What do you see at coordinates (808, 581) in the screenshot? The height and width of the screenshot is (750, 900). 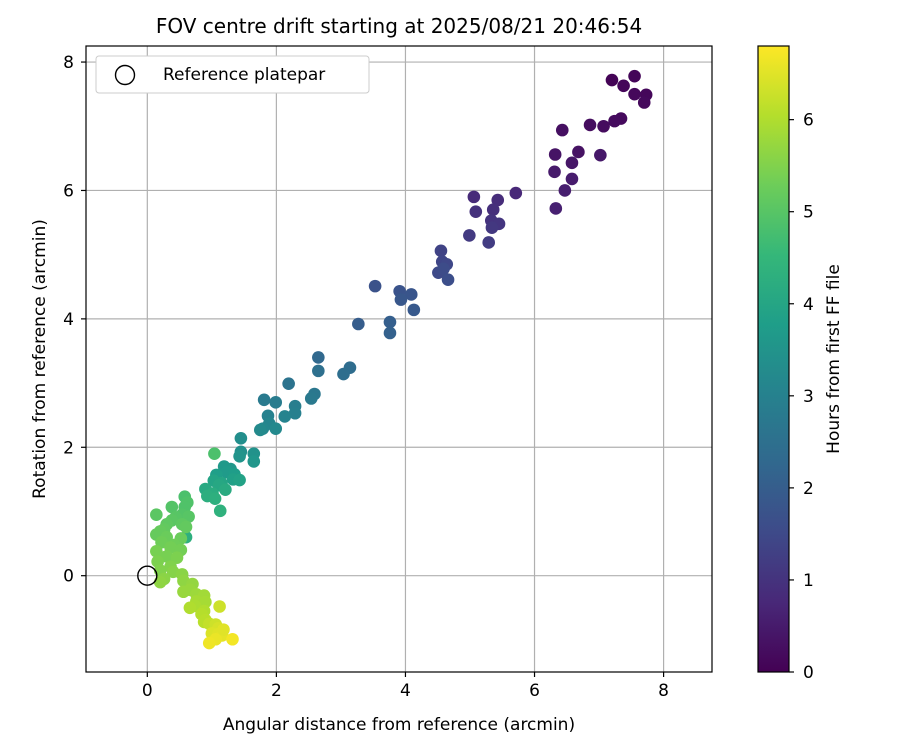 I see `colorbar-tick-label: 1` at bounding box center [808, 581].